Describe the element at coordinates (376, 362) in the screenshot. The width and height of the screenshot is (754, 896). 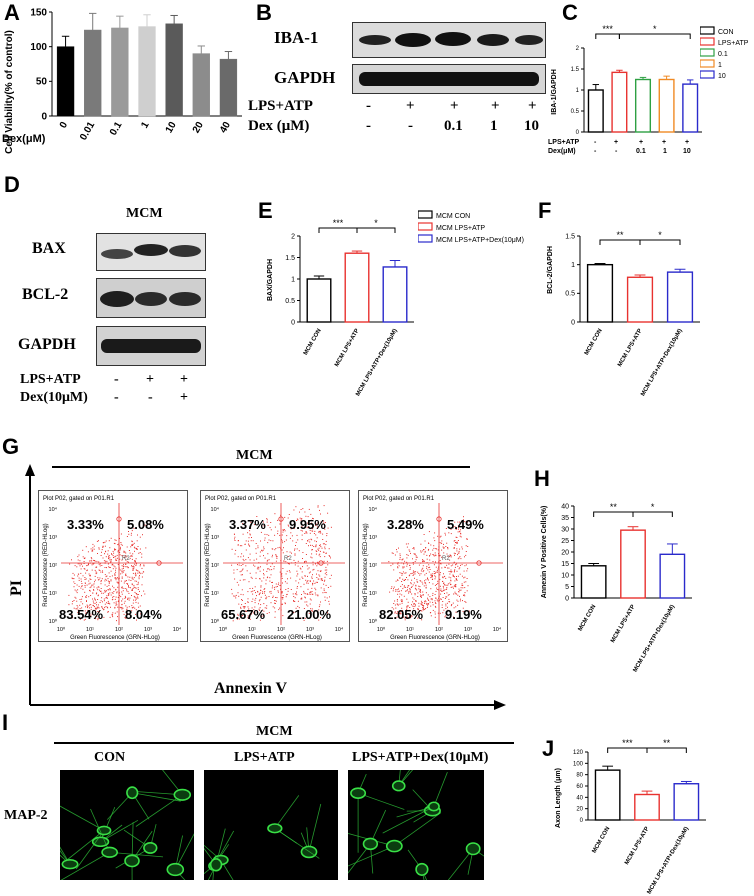
I see `chartE-cat-label-2: MCM LPS+ATP+Dex(10μM)` at that location.